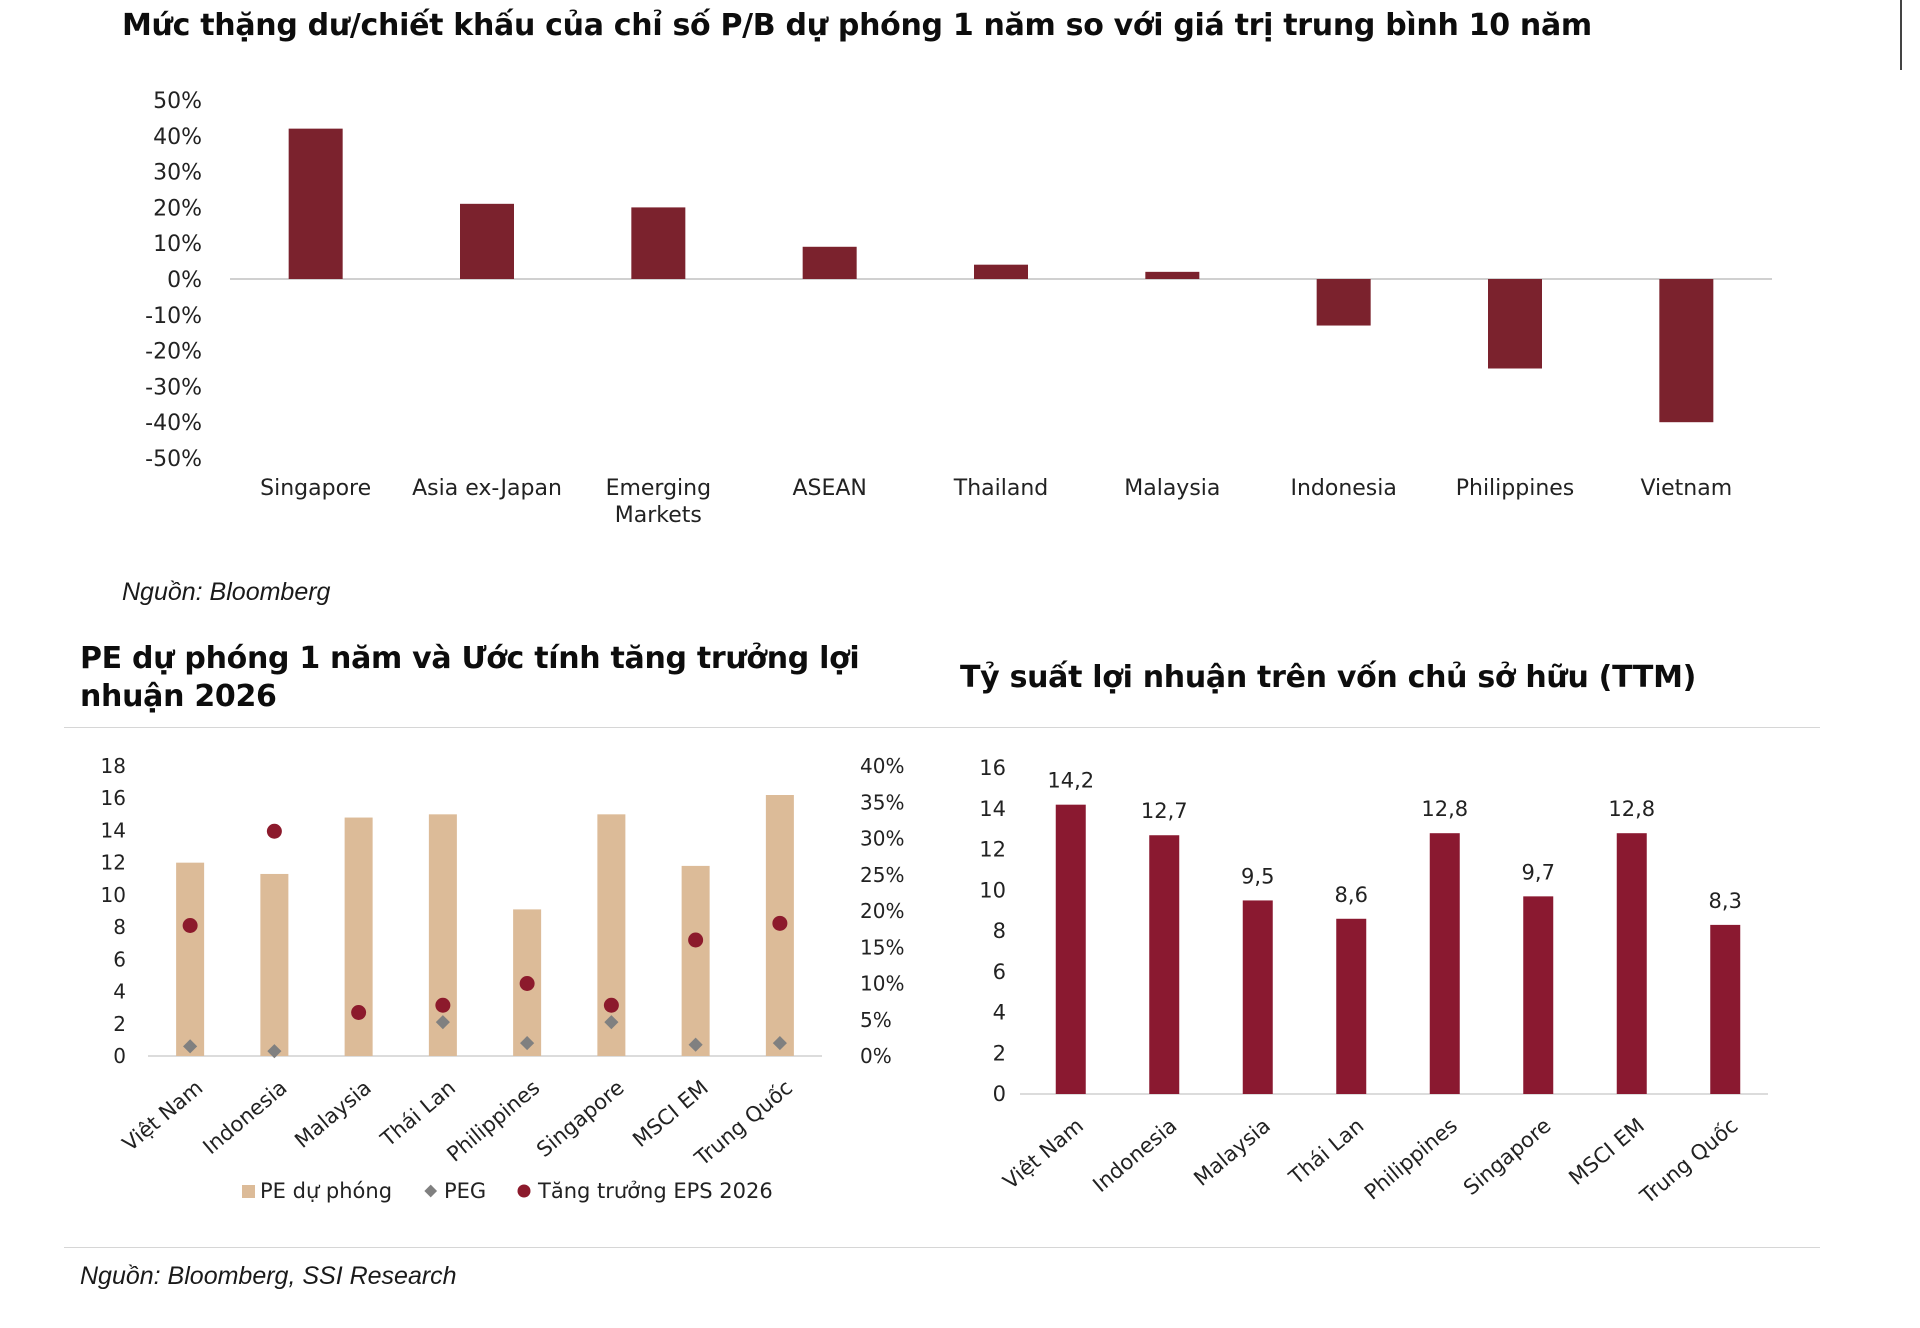 Image resolution: width=1920 pixels, height=1328 pixels. What do you see at coordinates (1901, 35) in the screenshot?
I see `page-edge` at bounding box center [1901, 35].